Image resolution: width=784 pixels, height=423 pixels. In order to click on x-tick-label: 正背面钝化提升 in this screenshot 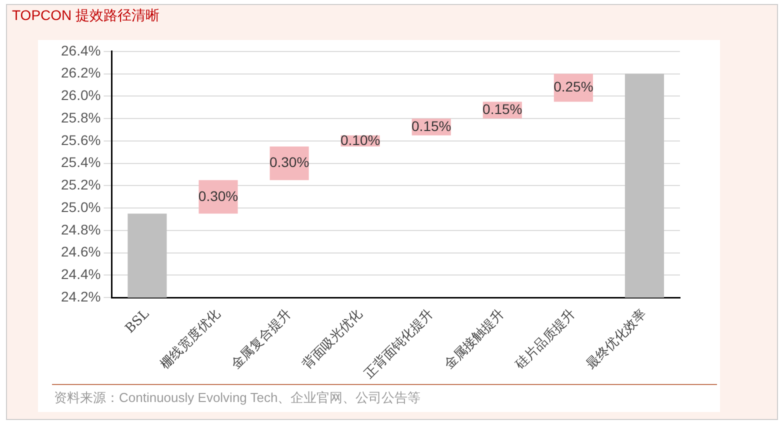, I will do `click(399, 344)`.